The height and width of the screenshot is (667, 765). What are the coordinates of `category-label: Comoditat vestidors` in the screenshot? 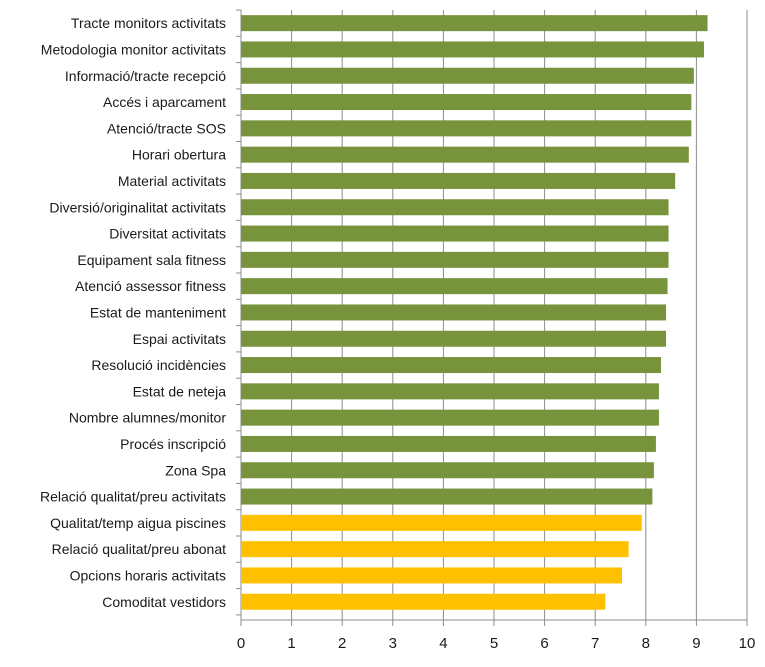 It's located at (164, 602).